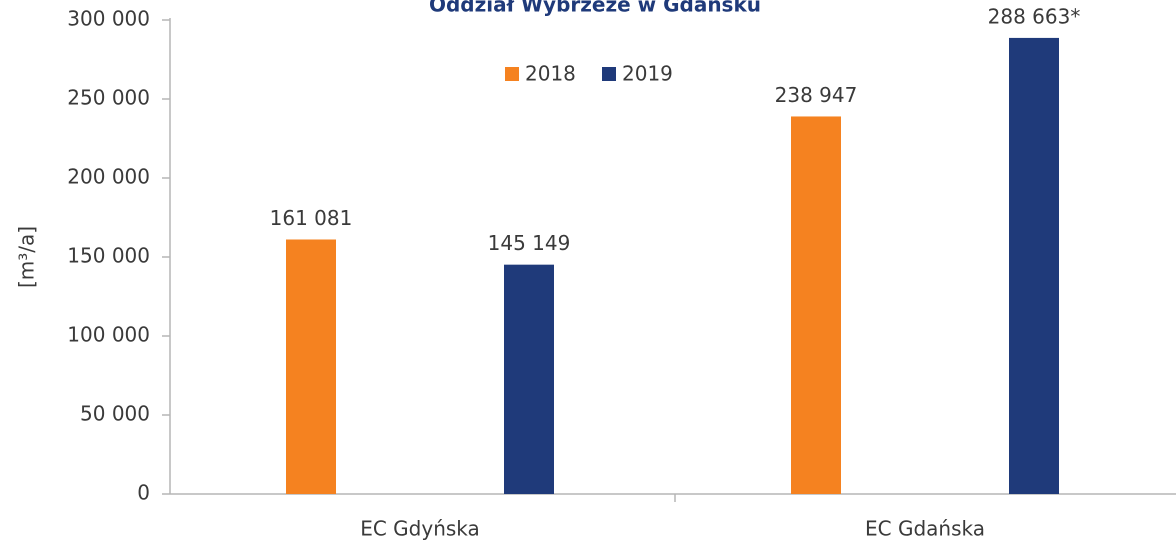  Describe the element at coordinates (311, 218) in the screenshot. I see `data-label: 161 081` at that location.